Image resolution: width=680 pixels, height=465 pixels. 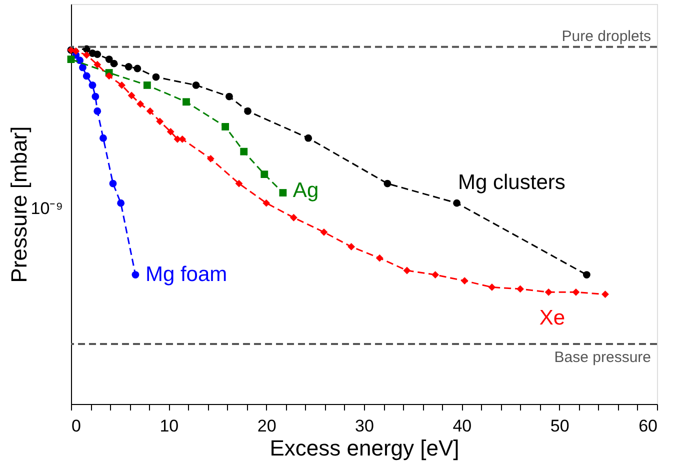 I want to click on x-tick-label: 20, so click(x=266, y=426).